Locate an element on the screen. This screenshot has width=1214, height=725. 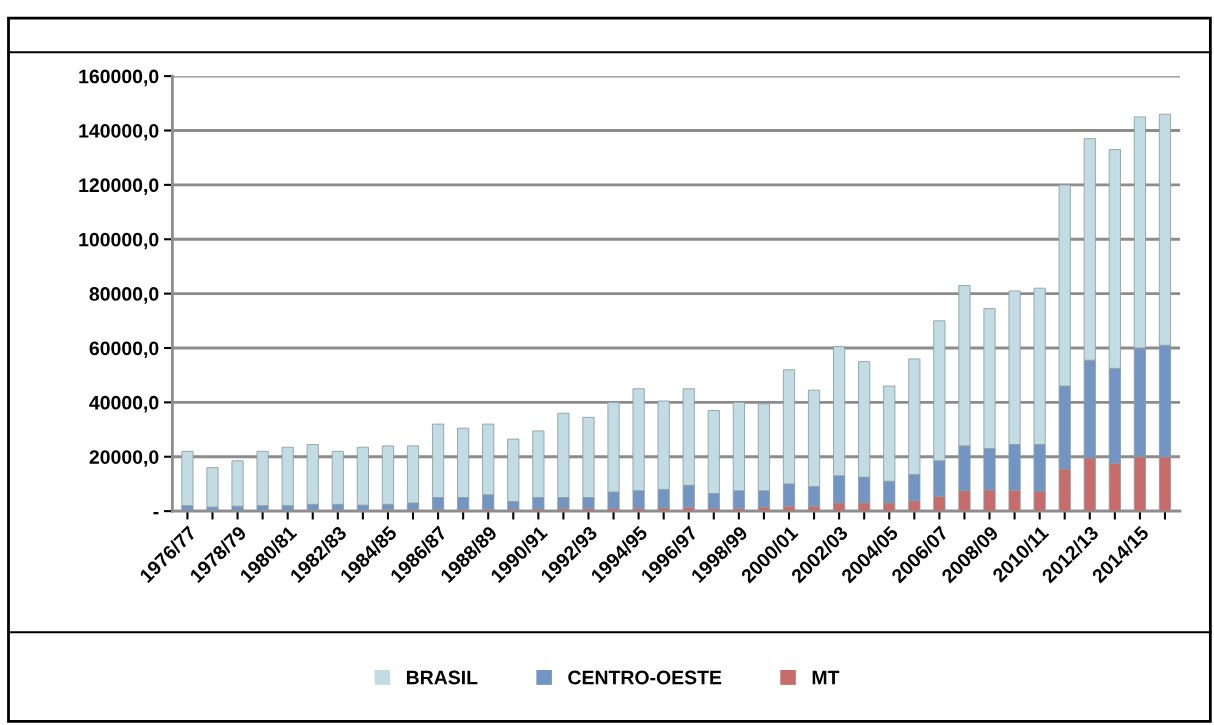
legend-label: MT is located at coordinates (826, 677).